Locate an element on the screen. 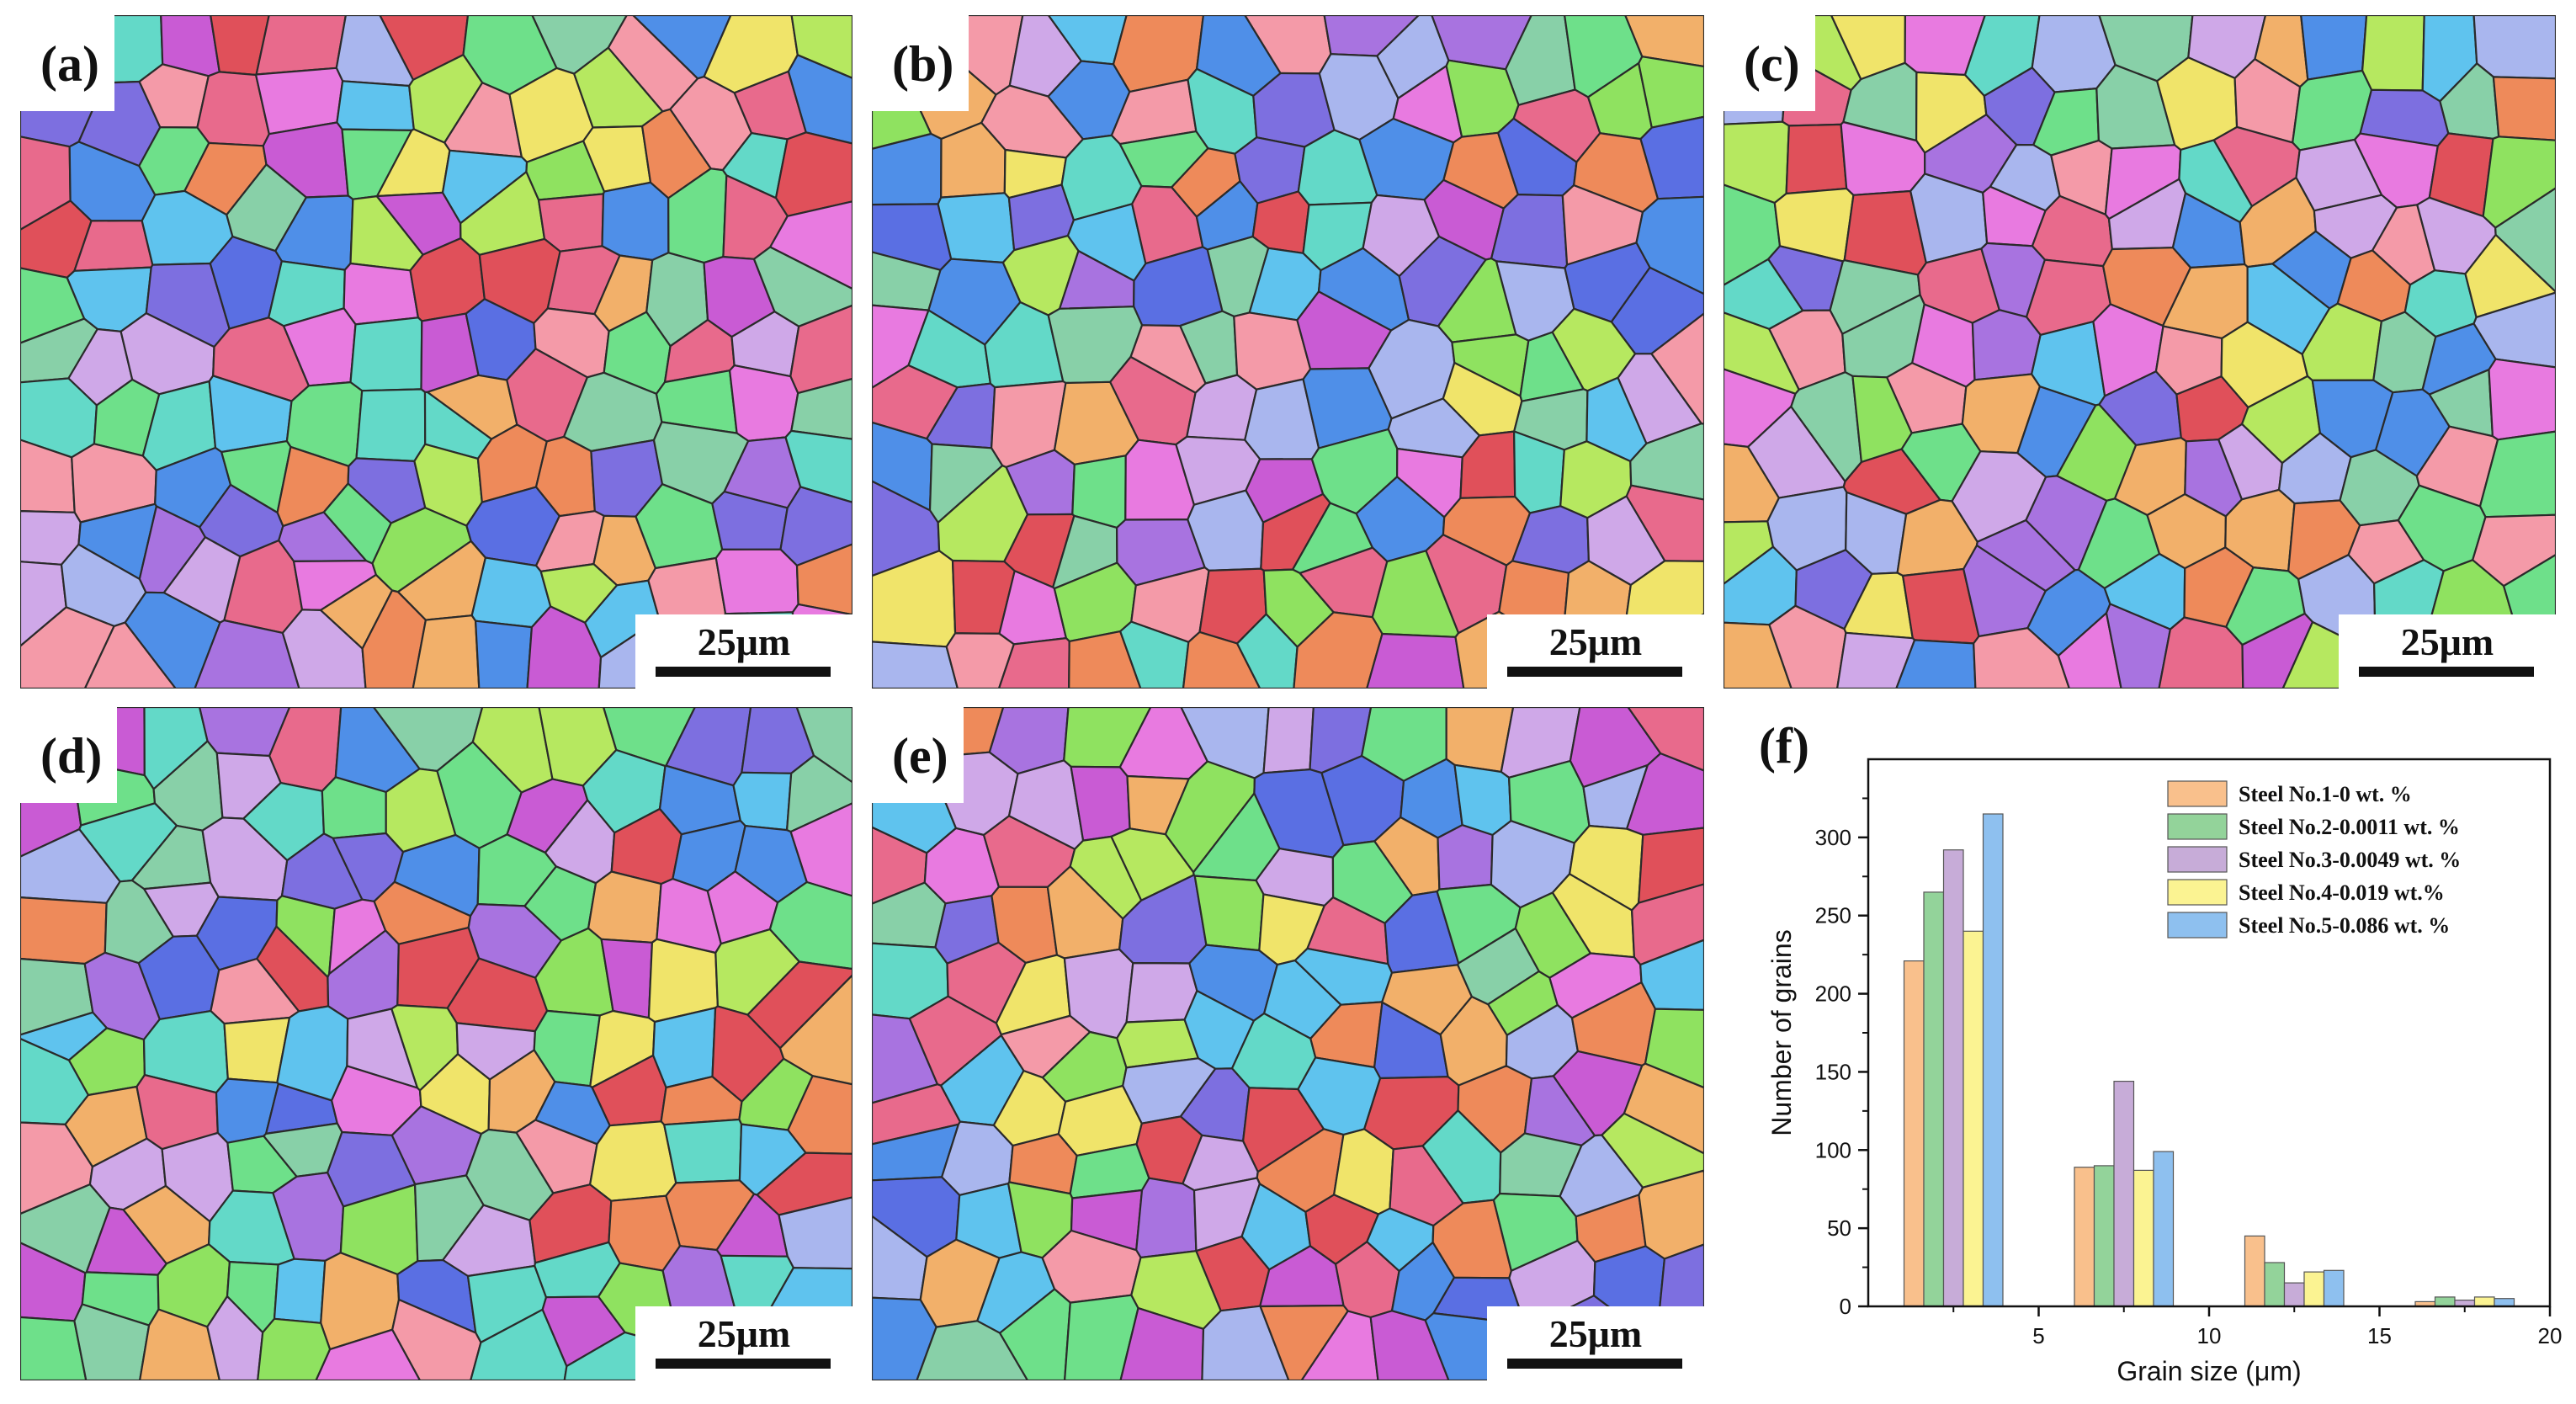  legend-label-3: Steel No.3-0.0049 wt. % is located at coordinates (2350, 860).